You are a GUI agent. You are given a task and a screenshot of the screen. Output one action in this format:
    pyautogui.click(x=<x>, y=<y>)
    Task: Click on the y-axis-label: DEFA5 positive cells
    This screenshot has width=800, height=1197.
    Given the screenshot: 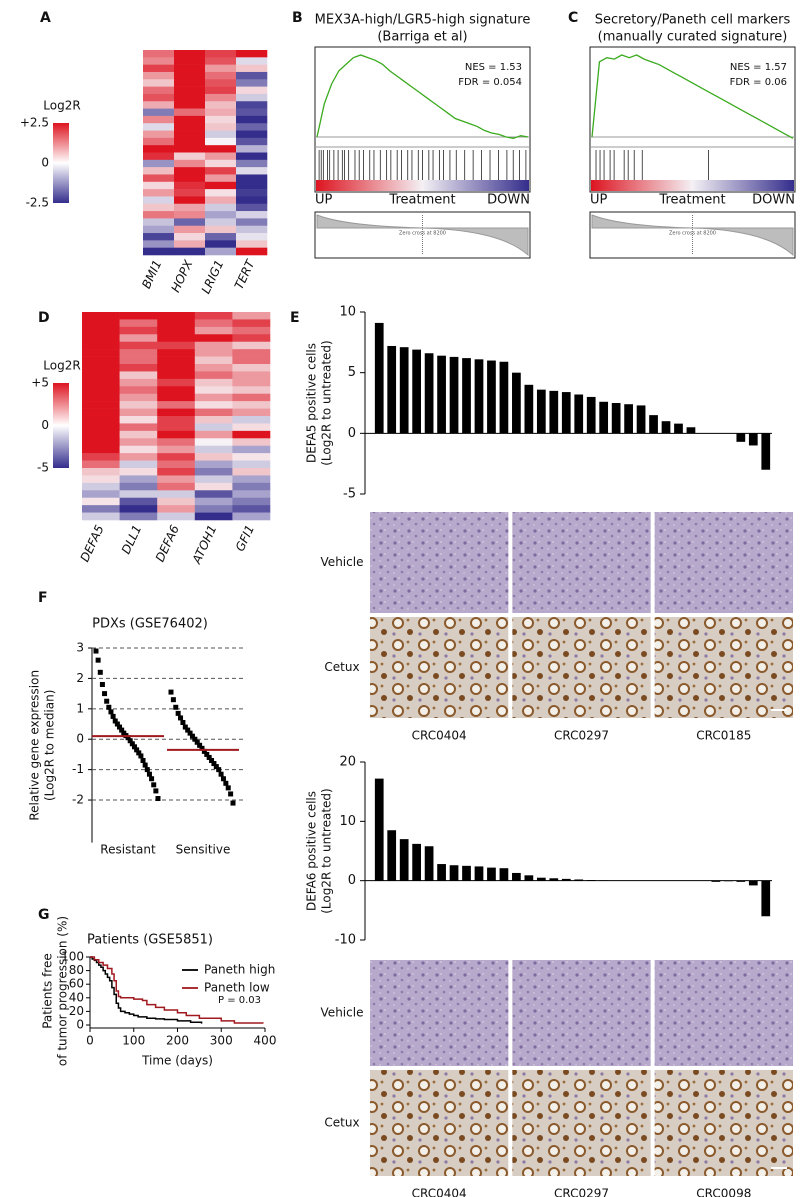 What is the action you would take?
    pyautogui.click(x=312, y=403)
    